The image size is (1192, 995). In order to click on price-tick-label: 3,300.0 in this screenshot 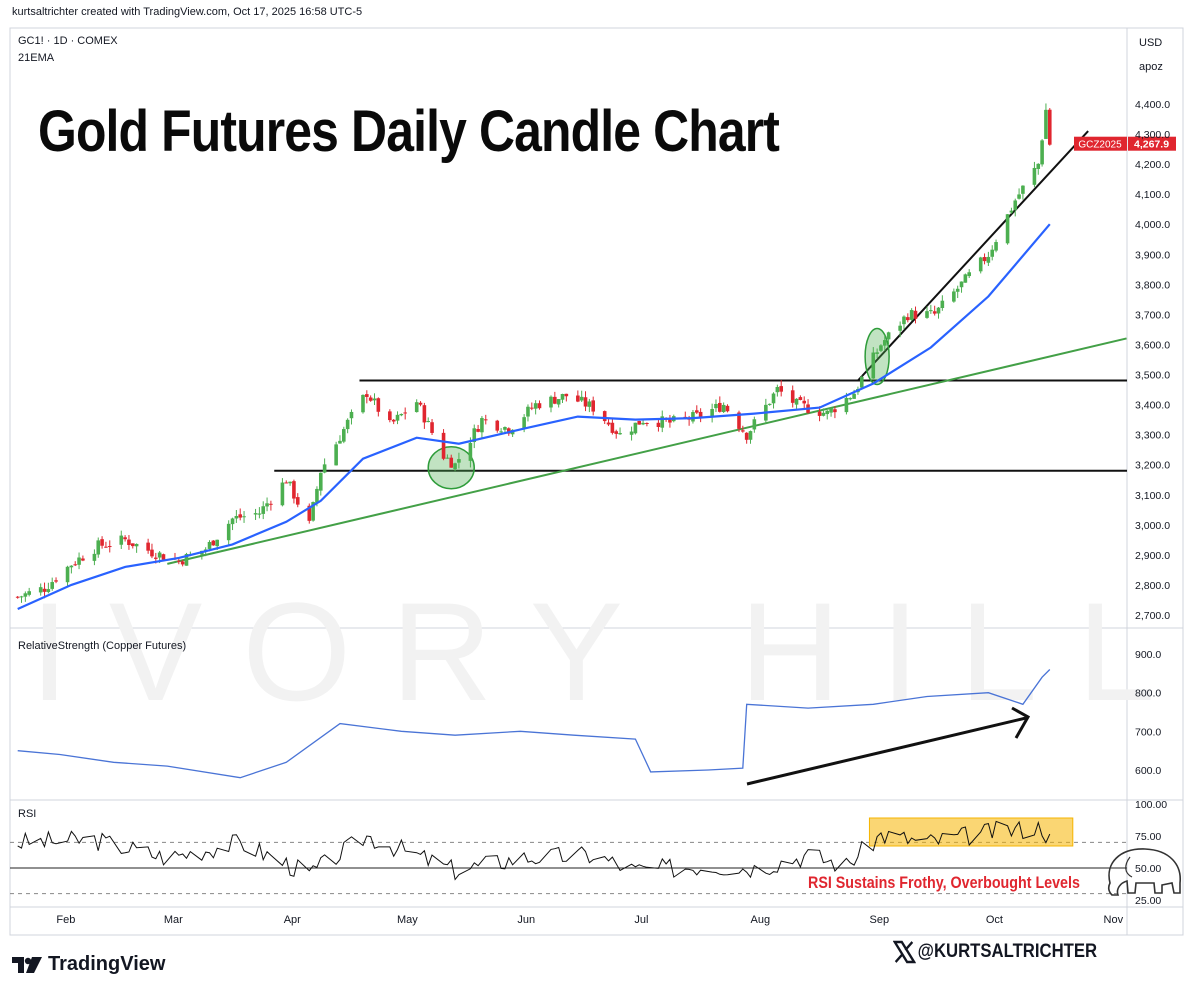, I will do `click(1152, 436)`.